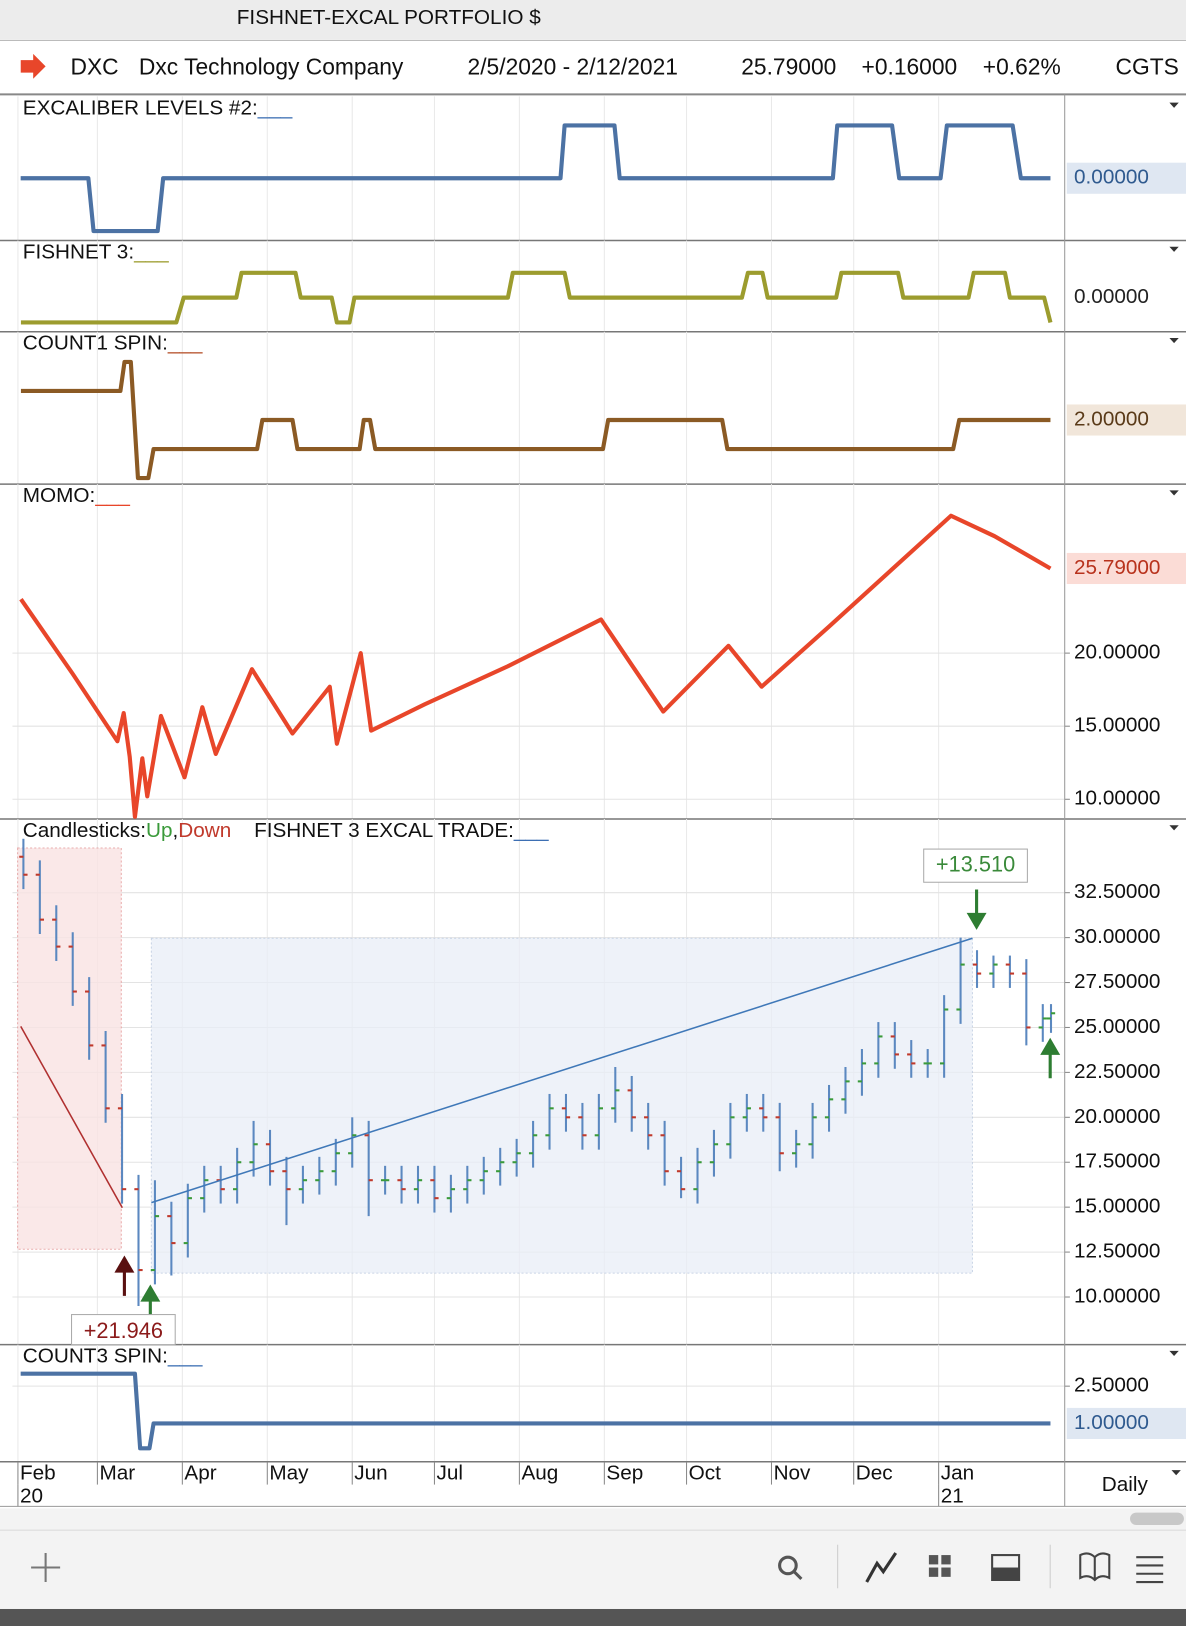 The image size is (1186, 1626). What do you see at coordinates (200, 1473) in the screenshot?
I see `x-tick-label: Apr` at bounding box center [200, 1473].